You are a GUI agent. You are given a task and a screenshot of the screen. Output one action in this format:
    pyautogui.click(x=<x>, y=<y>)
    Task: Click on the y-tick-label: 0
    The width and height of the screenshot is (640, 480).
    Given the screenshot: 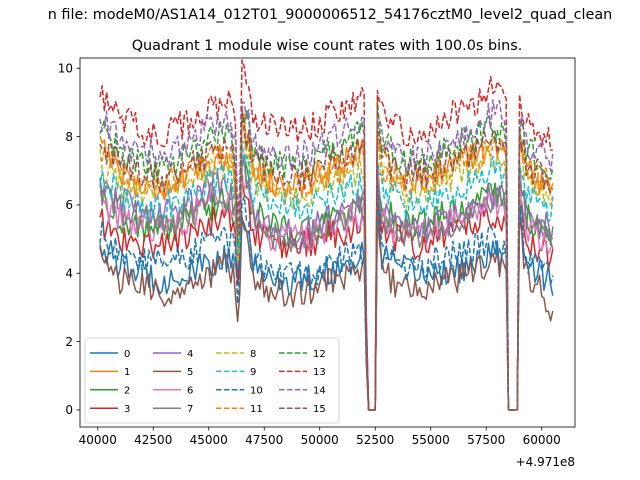 What is the action you would take?
    pyautogui.click(x=69, y=410)
    